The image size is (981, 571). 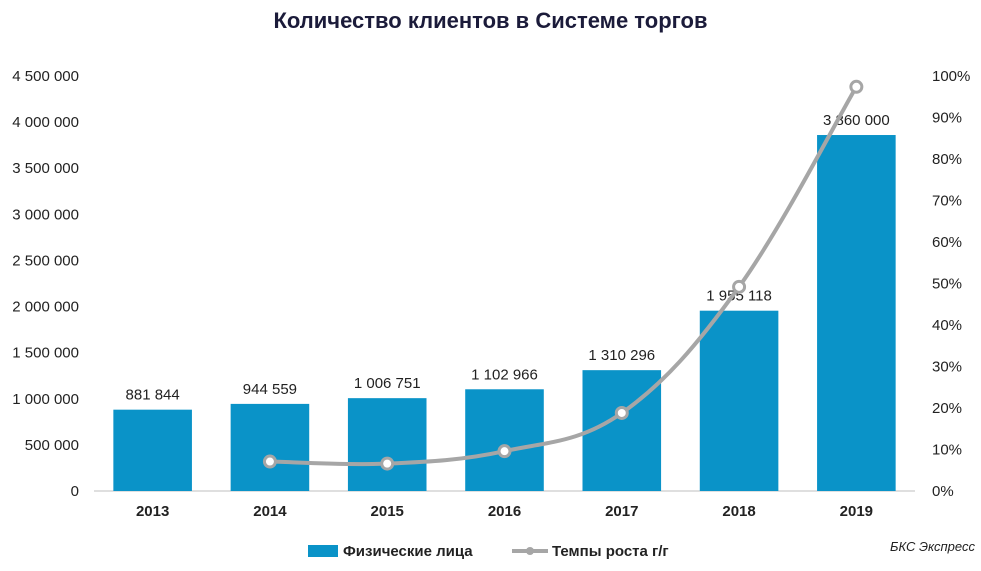 I want to click on y-left-tick-label: 2 500 000, so click(x=45, y=260).